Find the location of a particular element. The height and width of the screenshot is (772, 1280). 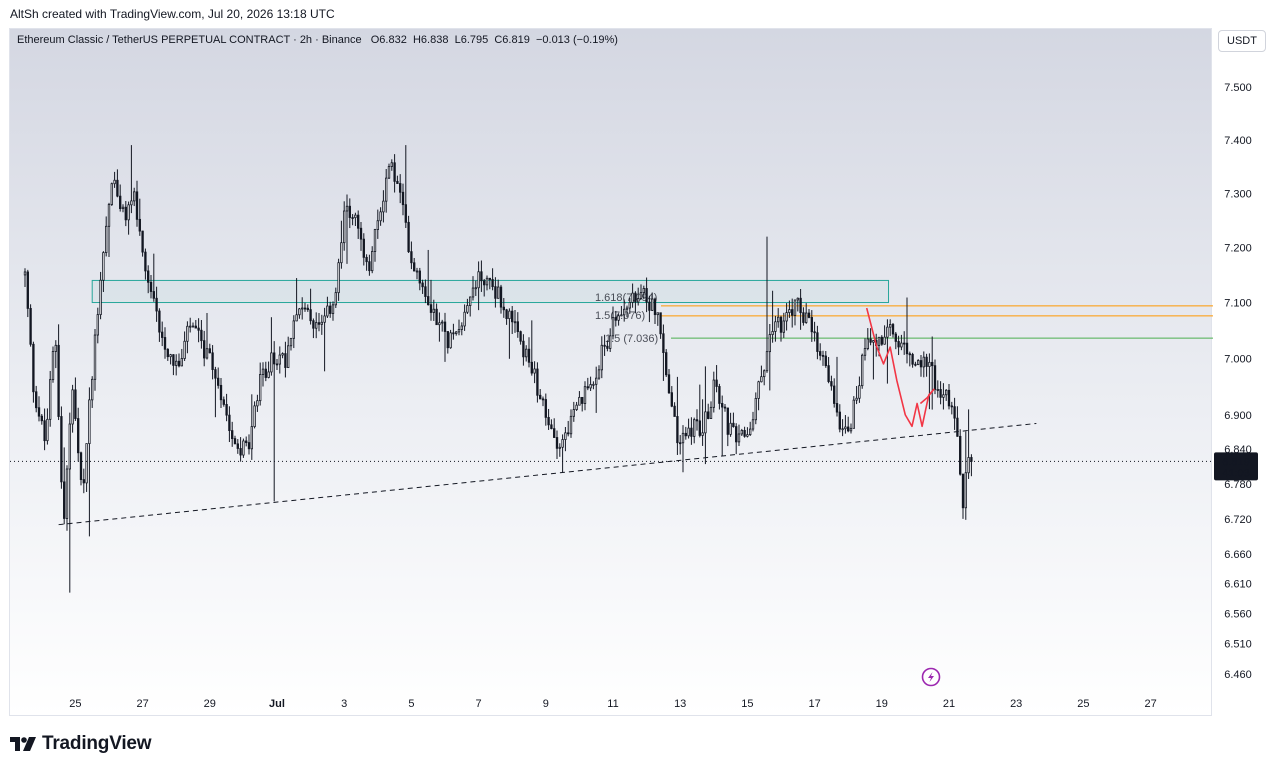

y-axis-tick-label: 6.560 is located at coordinates (1238, 615).